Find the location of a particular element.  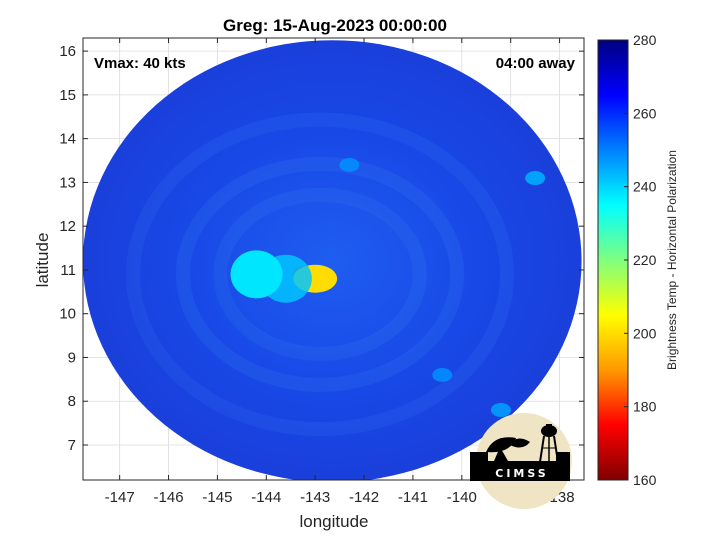

y-tick-label-7: 14 is located at coordinates (67, 139).